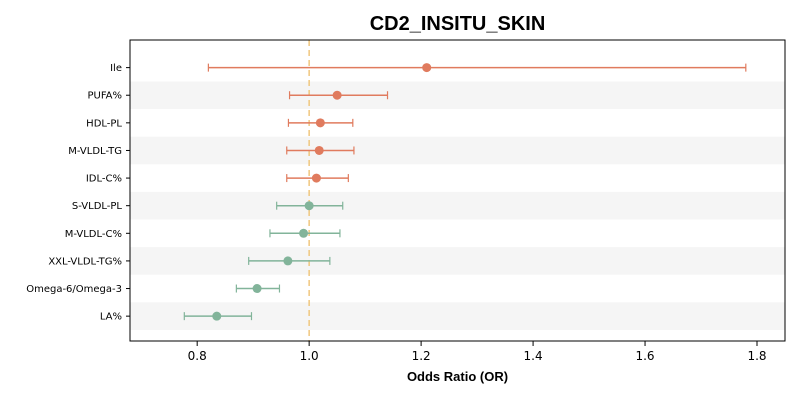 This screenshot has height=400, width=800. Describe the element at coordinates (458, 24) in the screenshot. I see `chart-title: CD2_INSITU_SKIN` at that location.